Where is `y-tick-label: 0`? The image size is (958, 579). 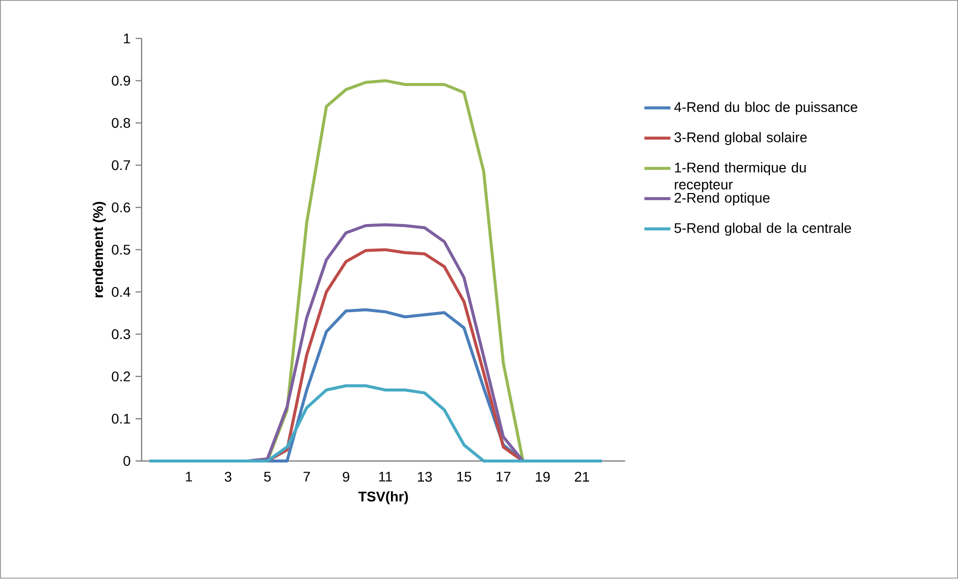
y-tick-label: 0 is located at coordinates (127, 461).